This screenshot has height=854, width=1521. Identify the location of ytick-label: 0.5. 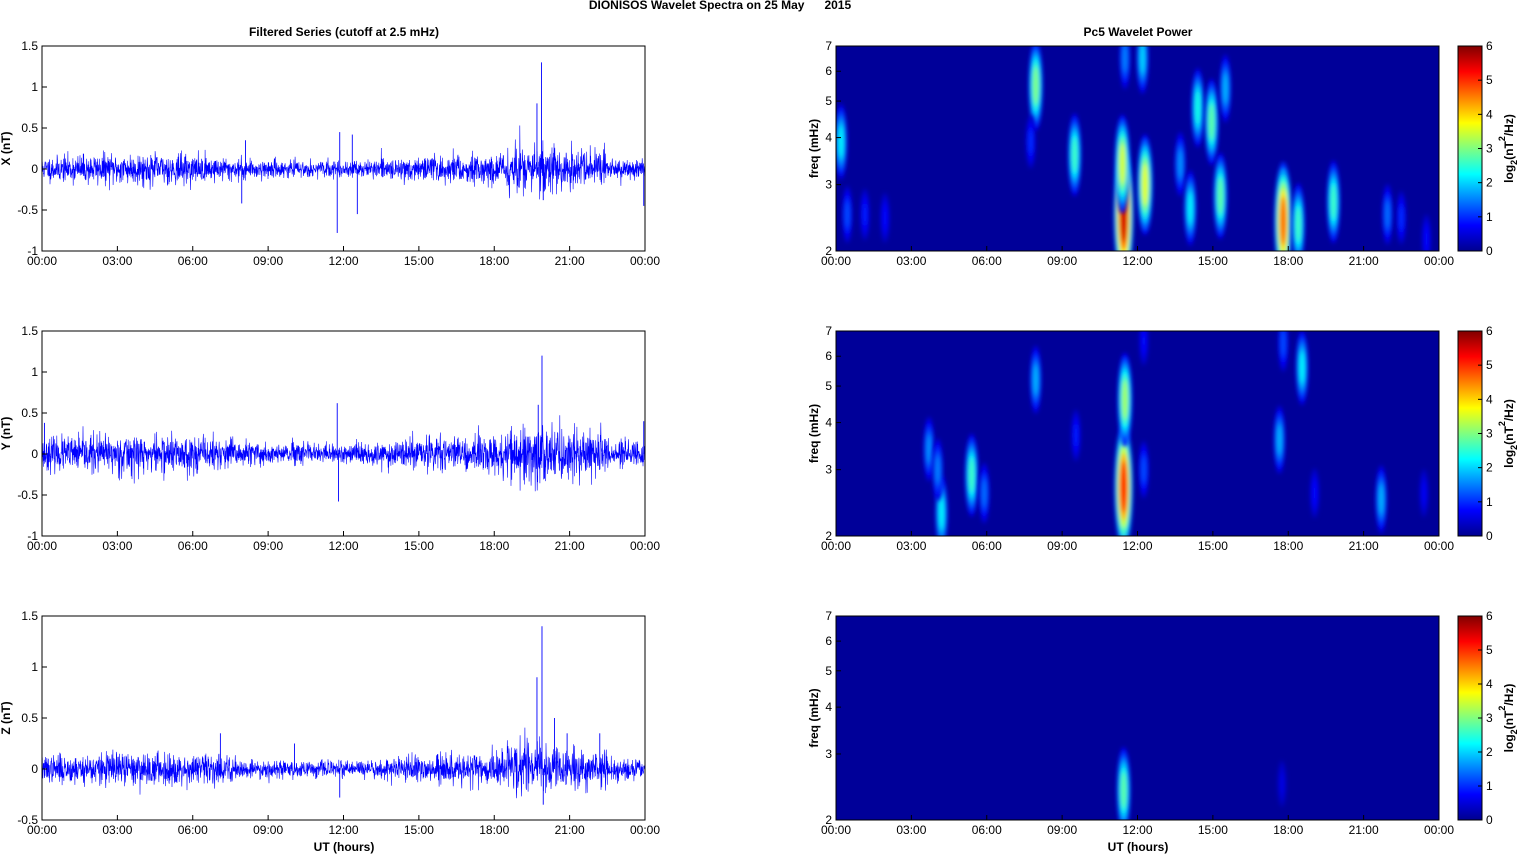
(29, 718).